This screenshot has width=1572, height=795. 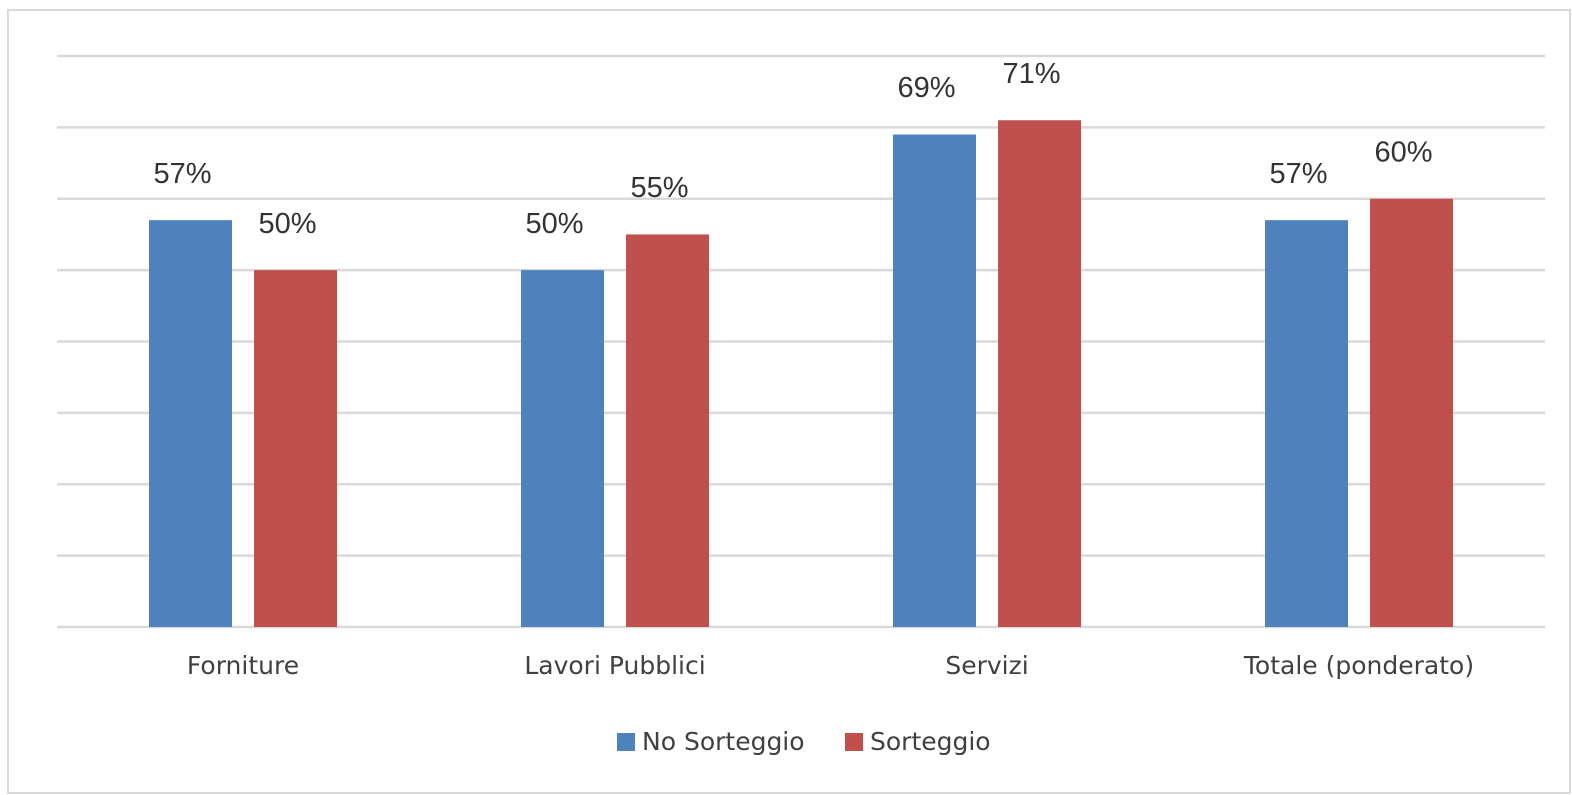 I want to click on x-tick-label: Totale (ponderato), so click(x=1358, y=665).